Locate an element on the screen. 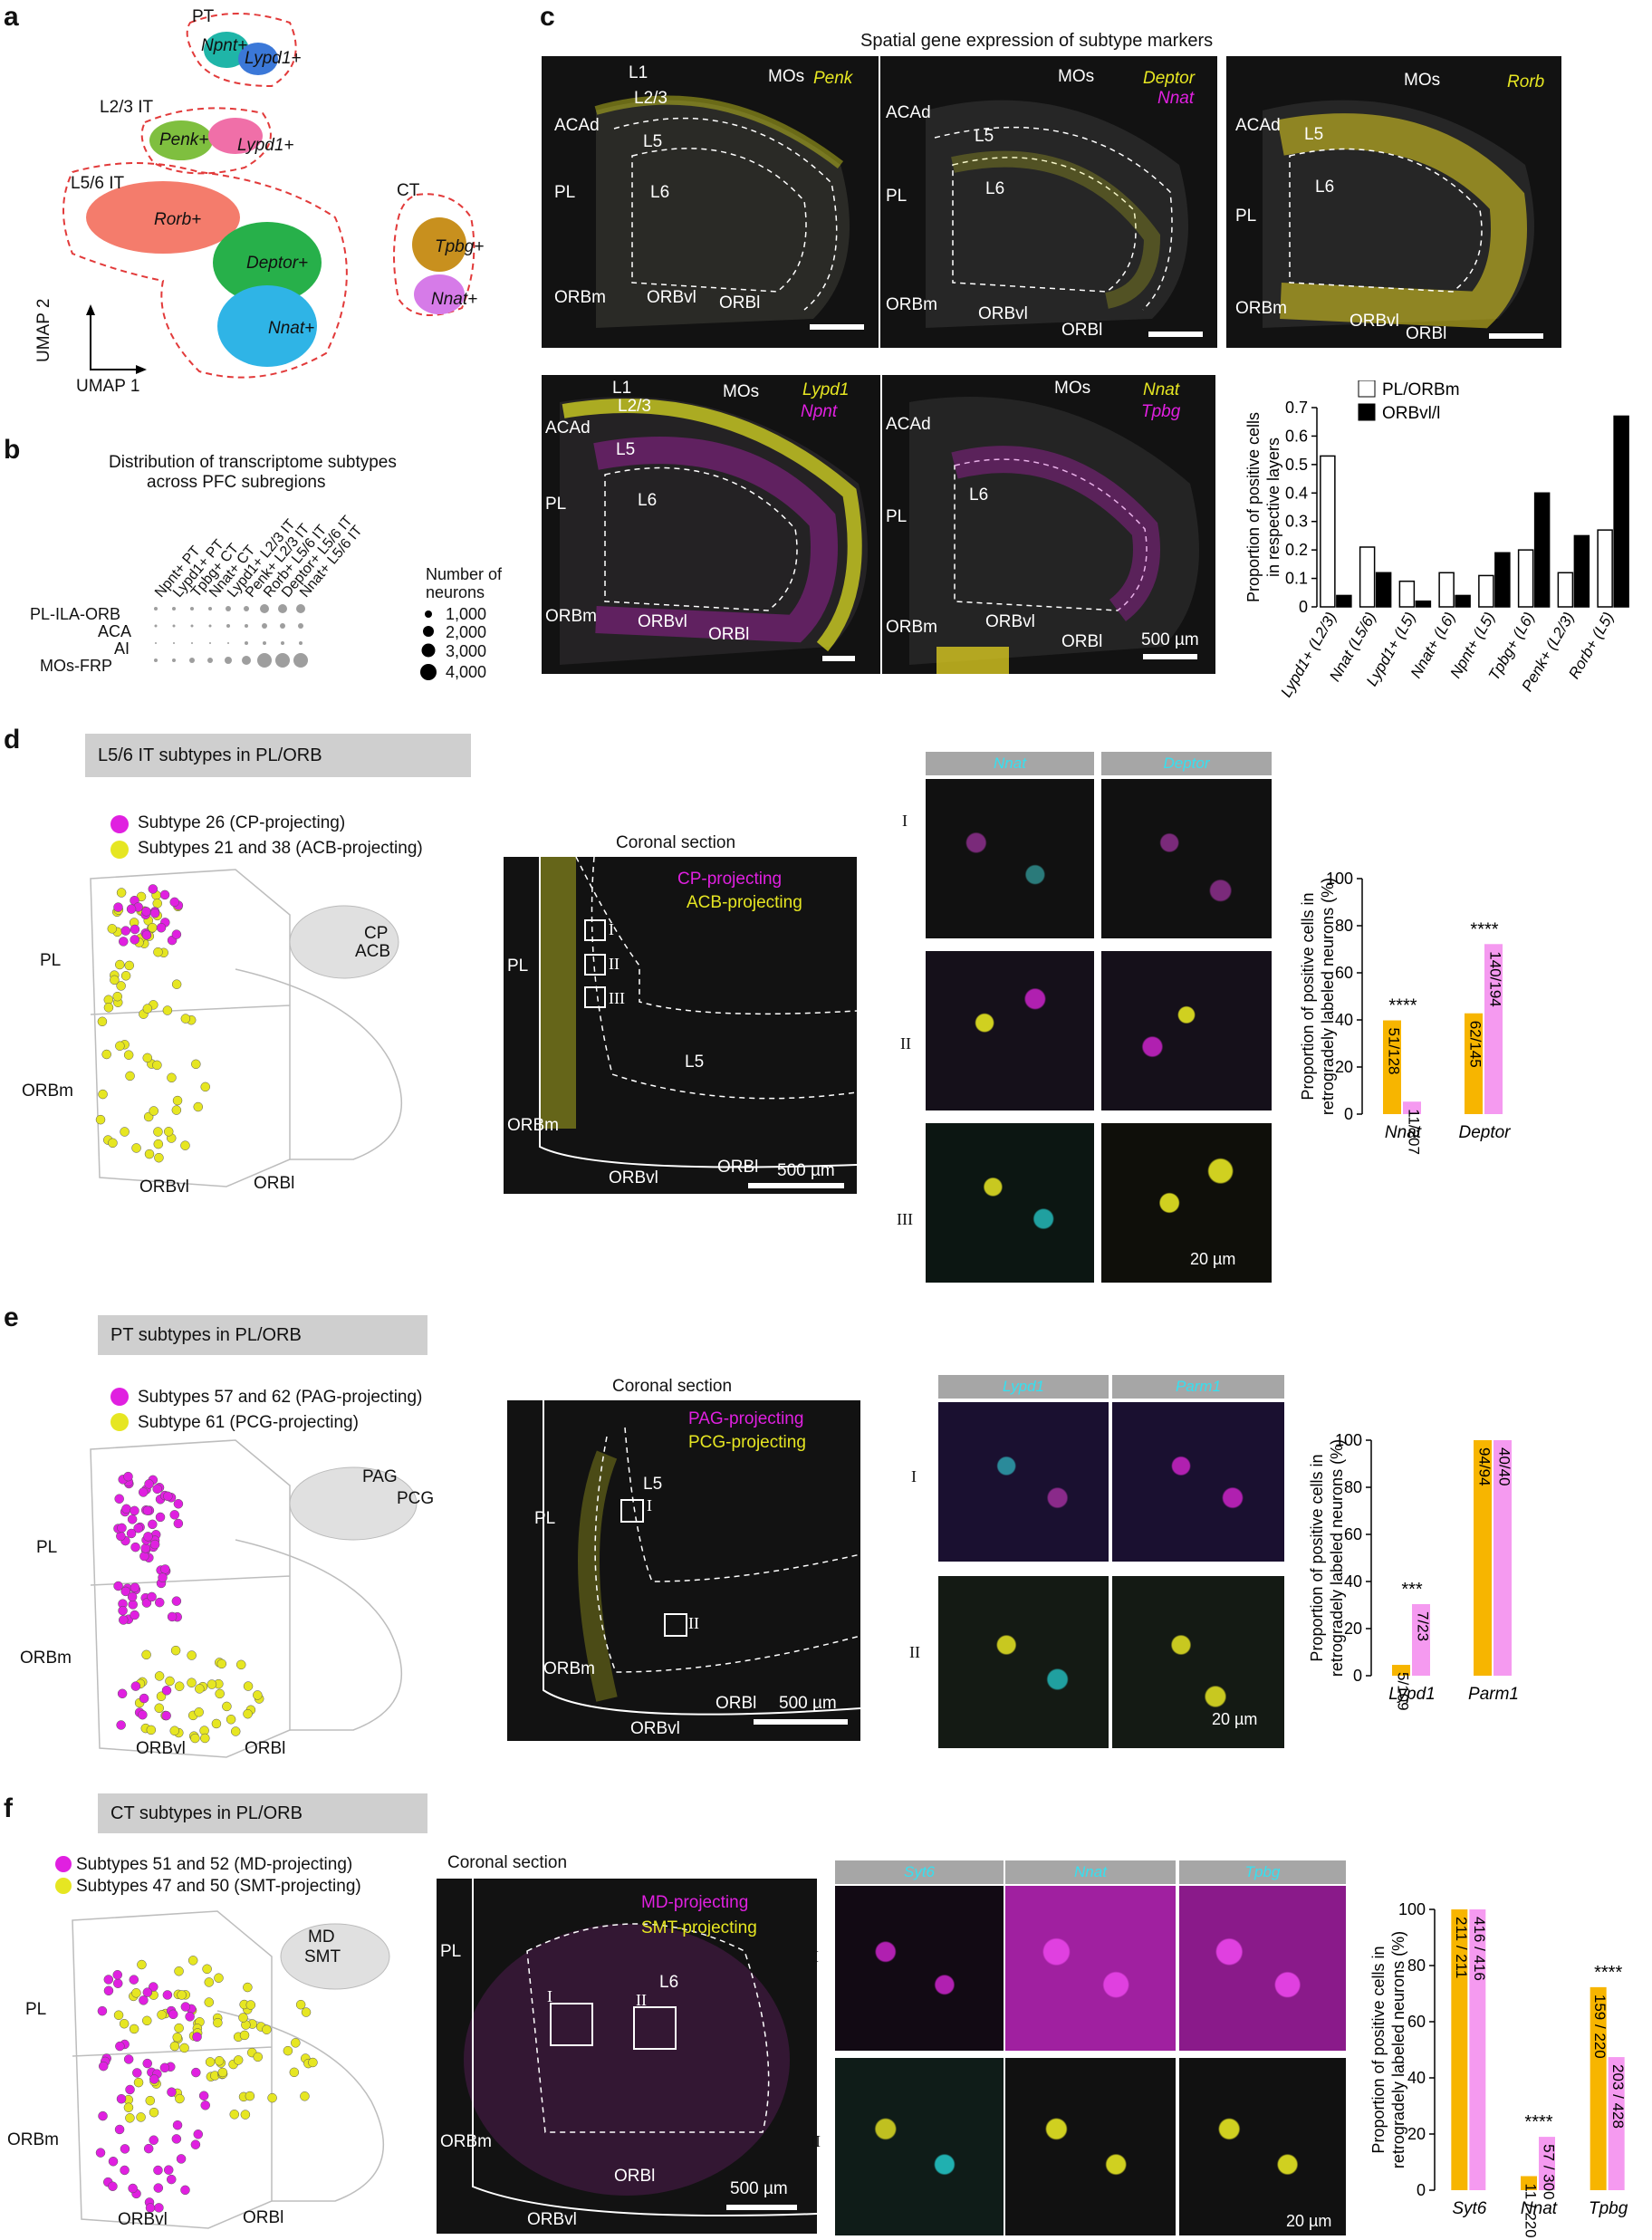 The image size is (1652, 2240). e-legend-0: Subtypes 57 and 62 (PAG-projecting) is located at coordinates (280, 1397).